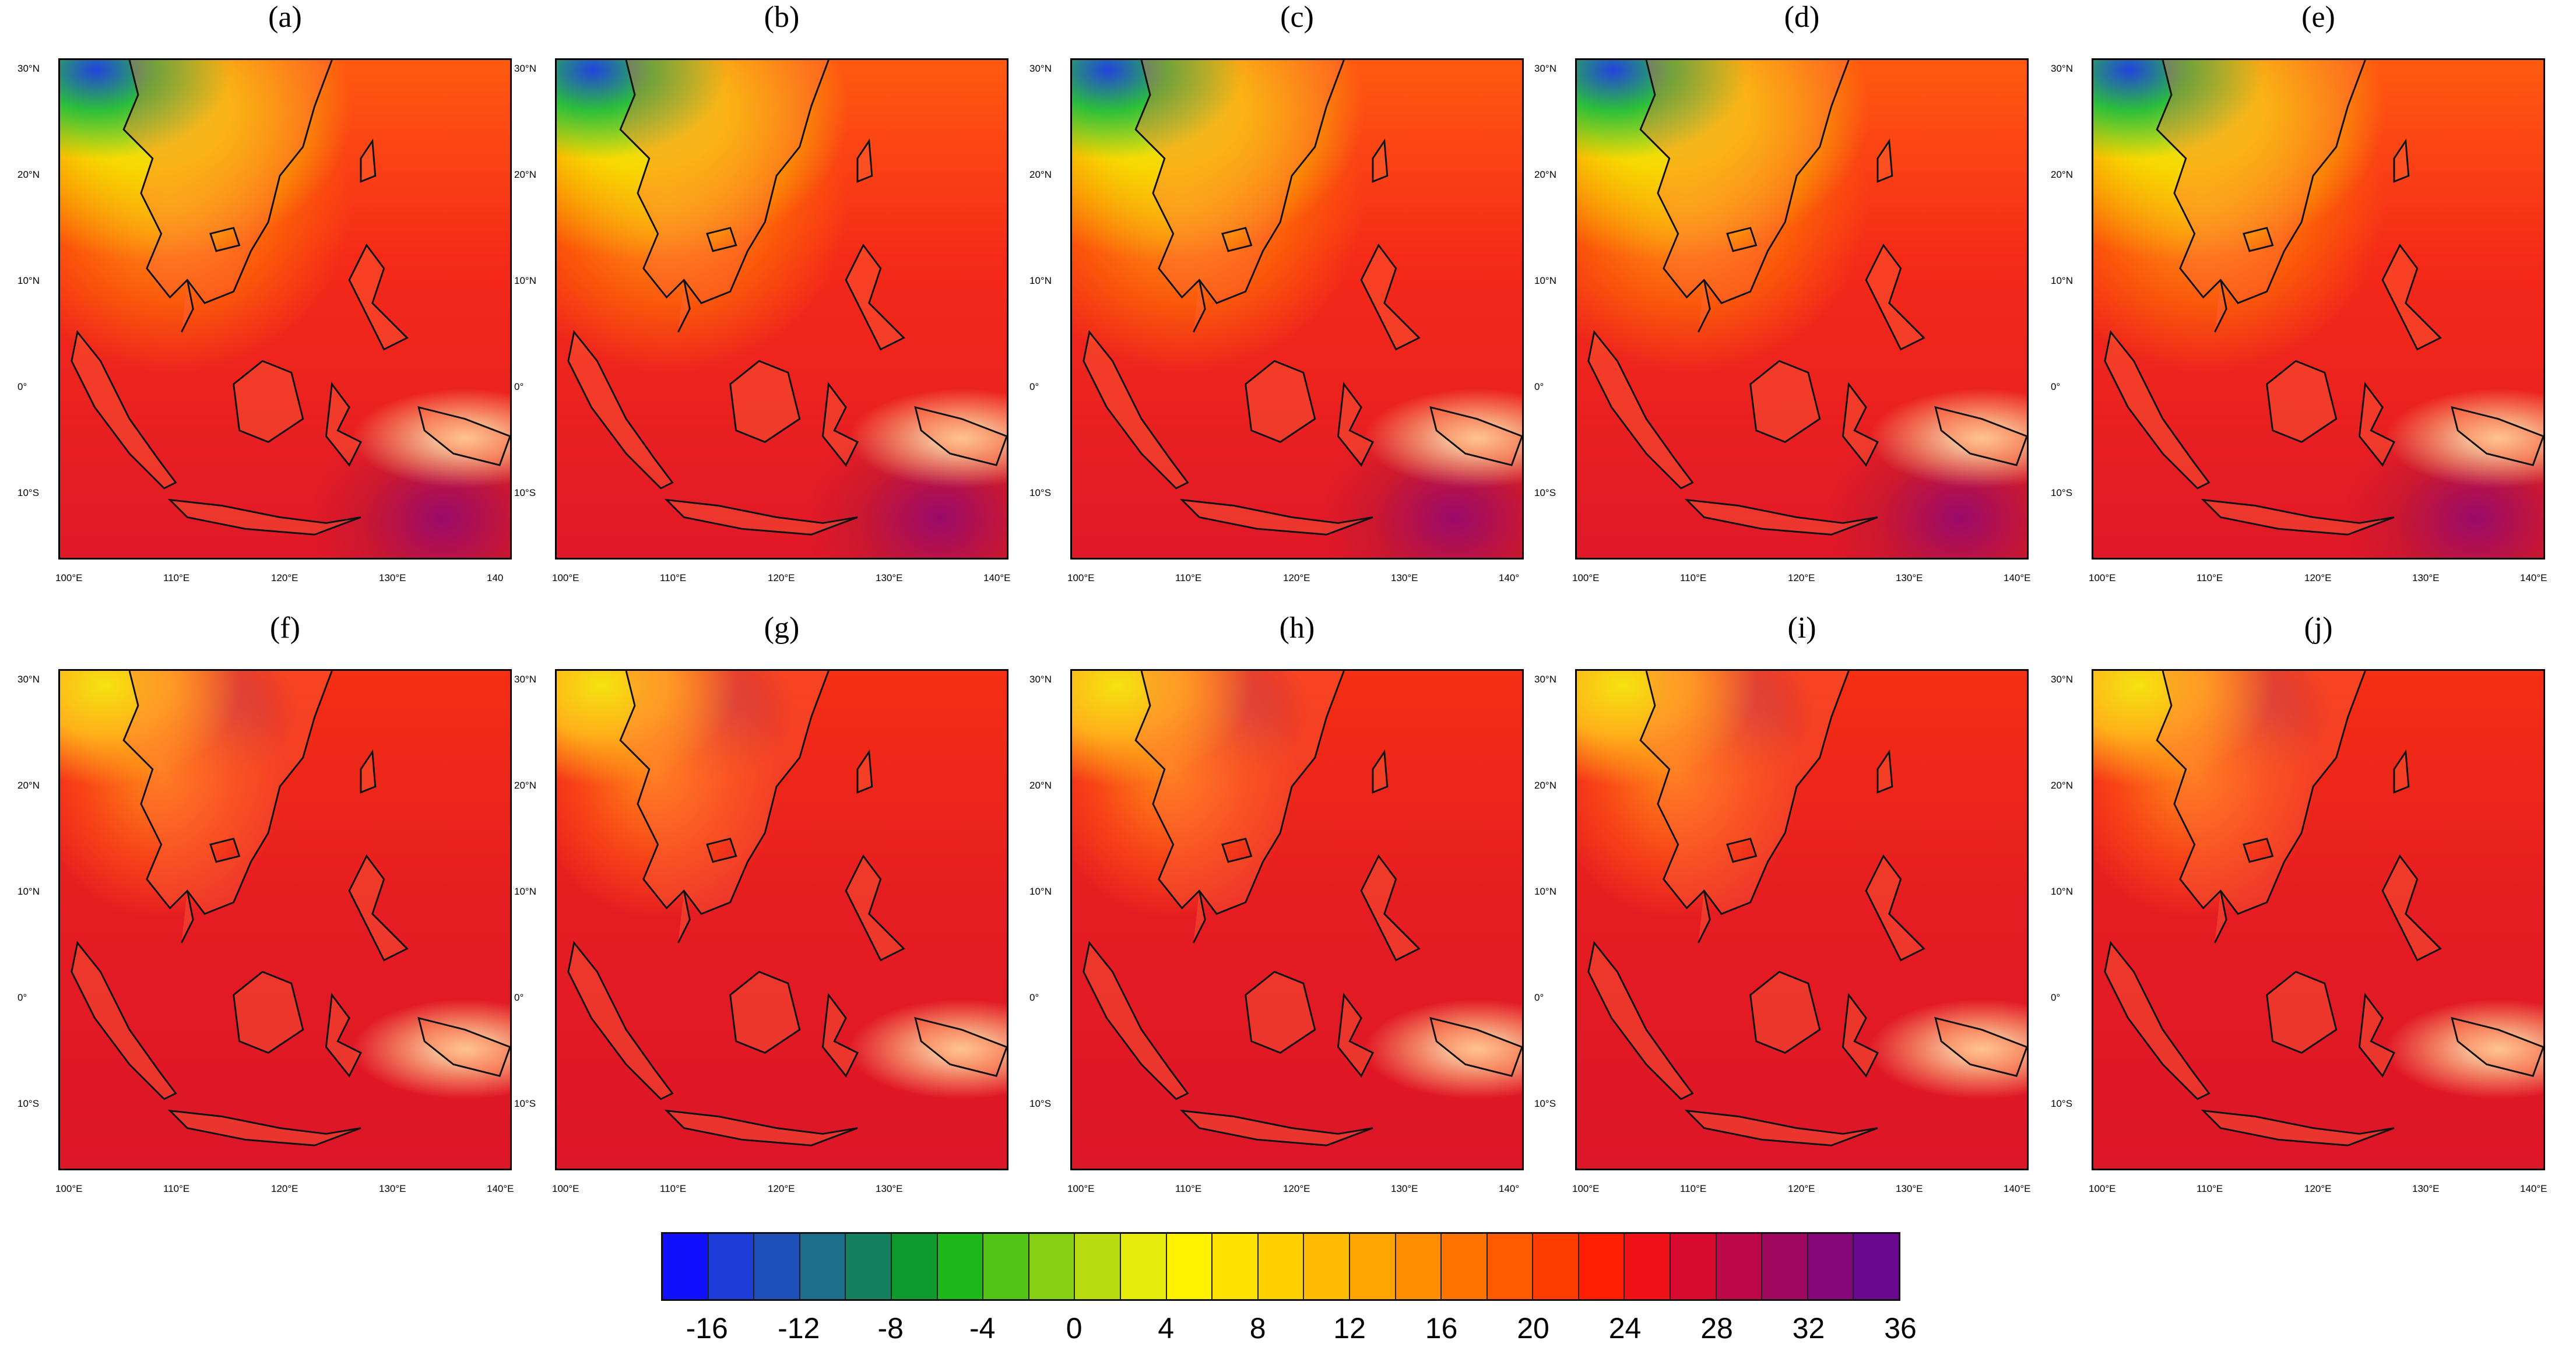 This screenshot has width=2576, height=1351. What do you see at coordinates (799, 1328) in the screenshot?
I see `color-legend-tick: -12` at bounding box center [799, 1328].